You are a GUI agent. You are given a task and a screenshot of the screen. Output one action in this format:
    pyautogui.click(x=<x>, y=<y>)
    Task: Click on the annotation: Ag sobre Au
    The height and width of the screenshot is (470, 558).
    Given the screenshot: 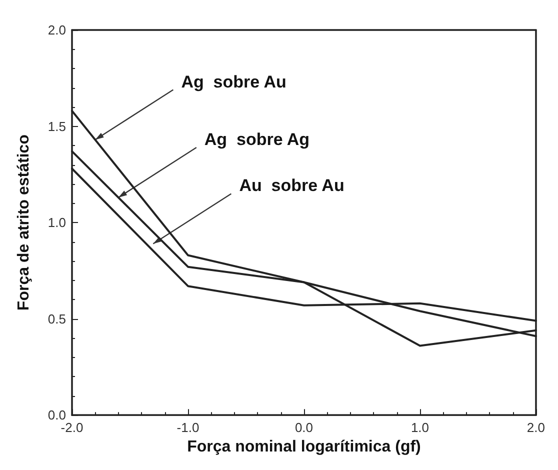 What is the action you would take?
    pyautogui.click(x=233, y=82)
    